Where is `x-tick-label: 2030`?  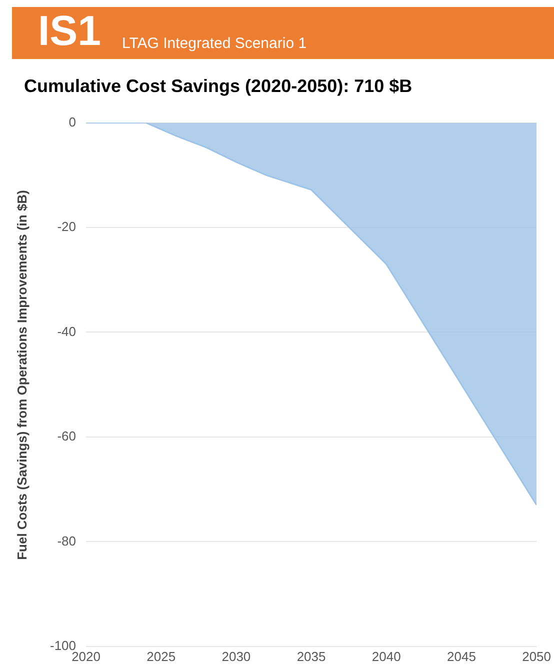 x-tick-label: 2030 is located at coordinates (236, 656).